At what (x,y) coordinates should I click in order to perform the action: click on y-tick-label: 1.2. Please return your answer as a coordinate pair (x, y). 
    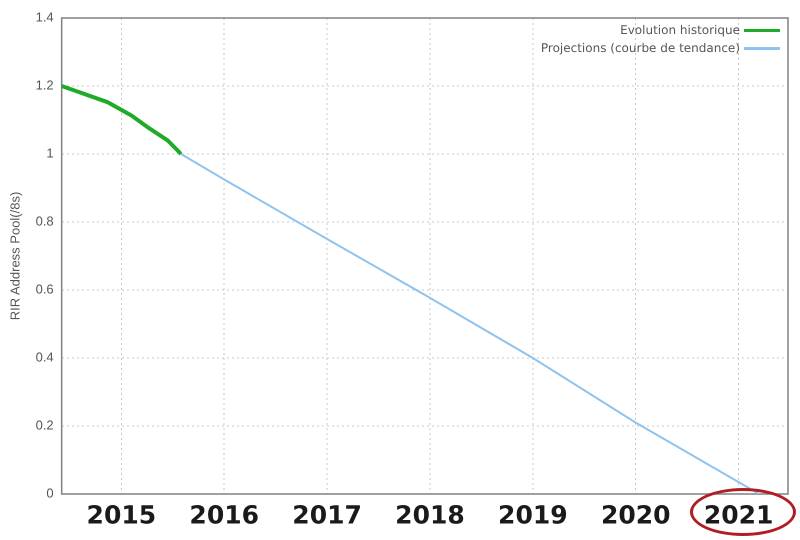
    Looking at the image, I should click on (45, 85).